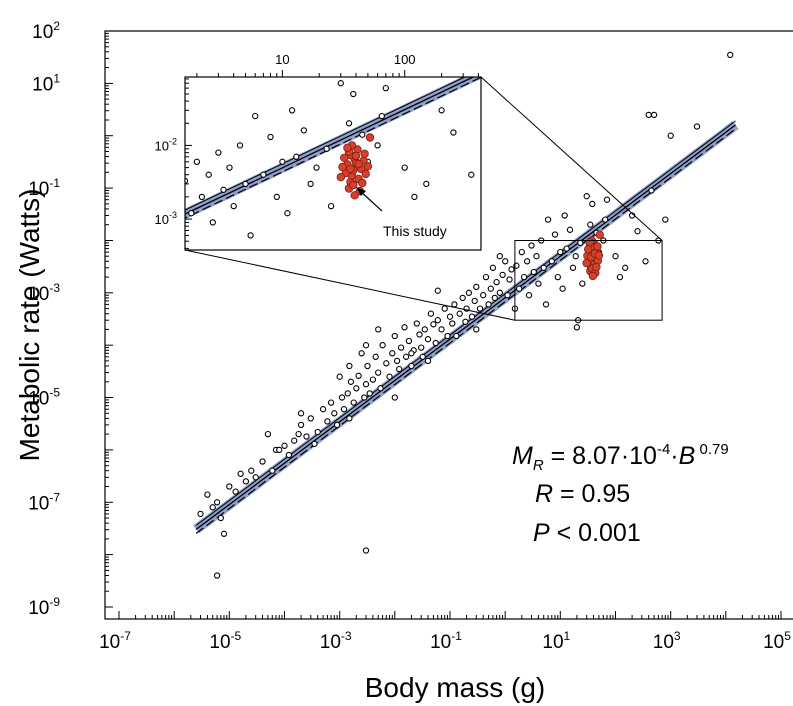  Describe the element at coordinates (445, 632) in the screenshot. I see `x-axis: 10⁻⁷ 10⁻⁵ 10⁻³ 10⁻¹ 10¹ 10³ 10⁵` at that location.